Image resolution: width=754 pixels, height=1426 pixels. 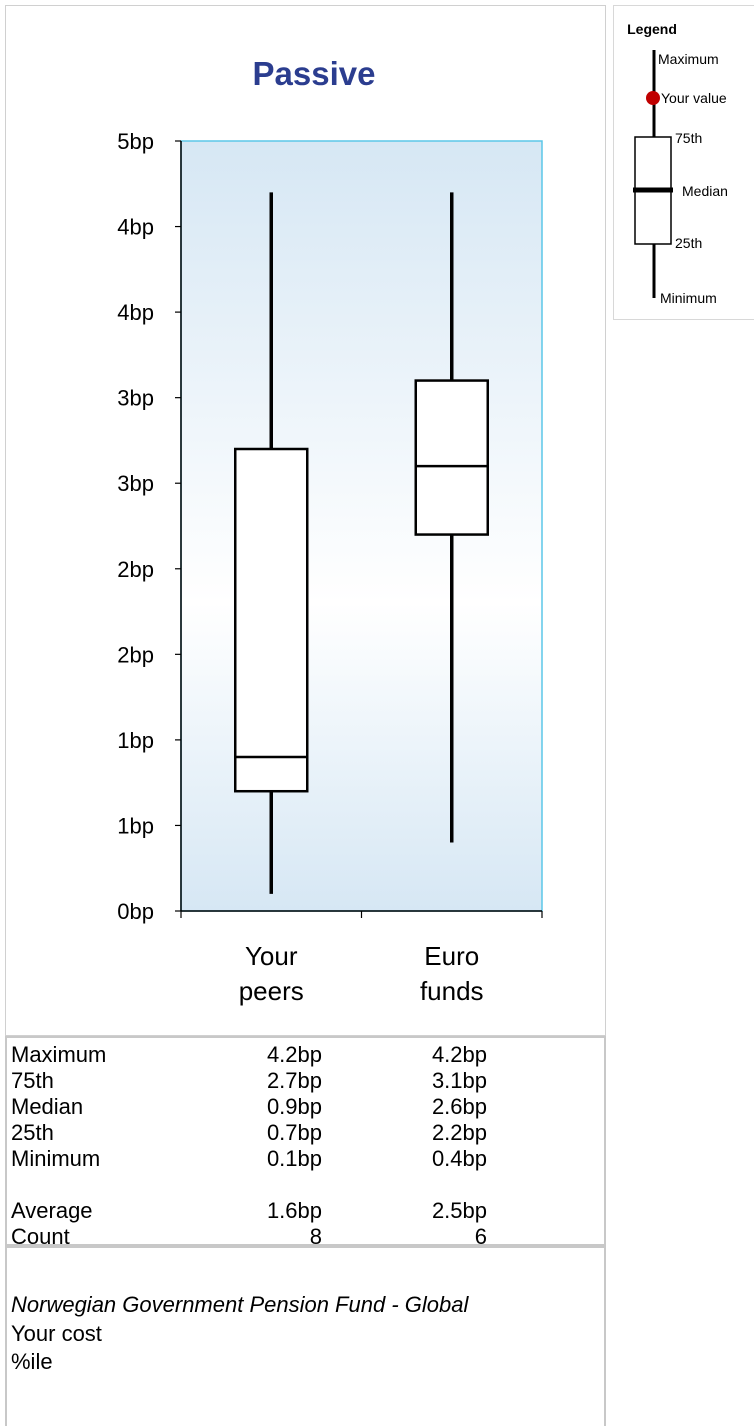 What do you see at coordinates (52, 1210) in the screenshot?
I see `stats-row-label: Average` at bounding box center [52, 1210].